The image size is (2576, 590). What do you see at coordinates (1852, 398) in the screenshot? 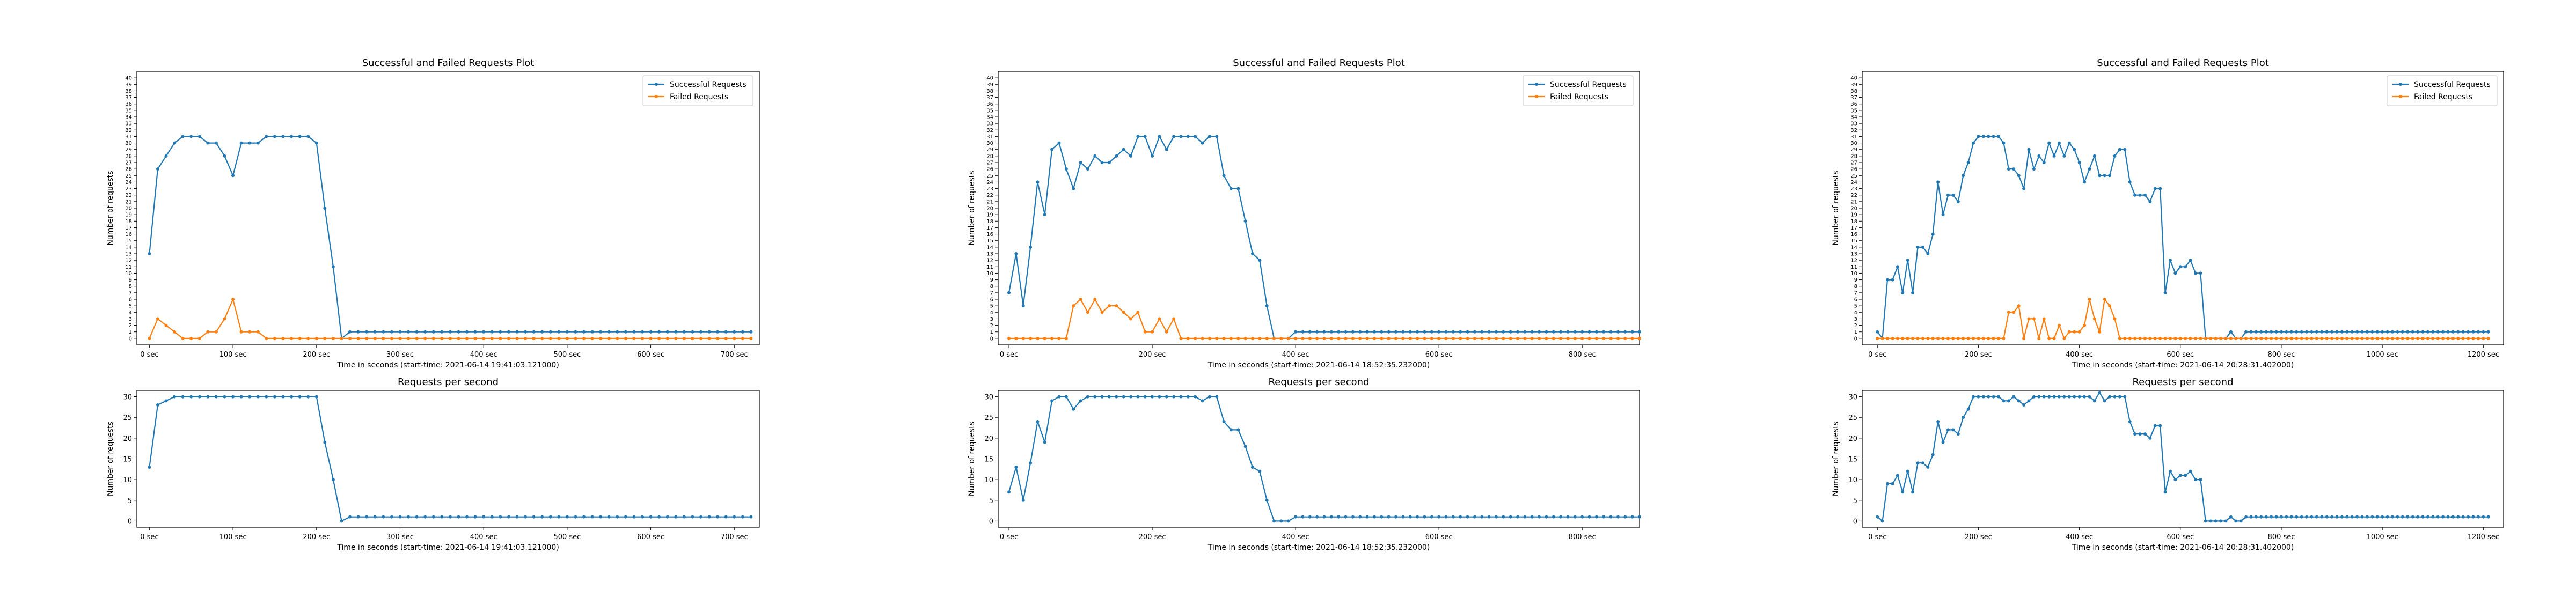
I see `y-tick-label: 30` at bounding box center [1852, 398].